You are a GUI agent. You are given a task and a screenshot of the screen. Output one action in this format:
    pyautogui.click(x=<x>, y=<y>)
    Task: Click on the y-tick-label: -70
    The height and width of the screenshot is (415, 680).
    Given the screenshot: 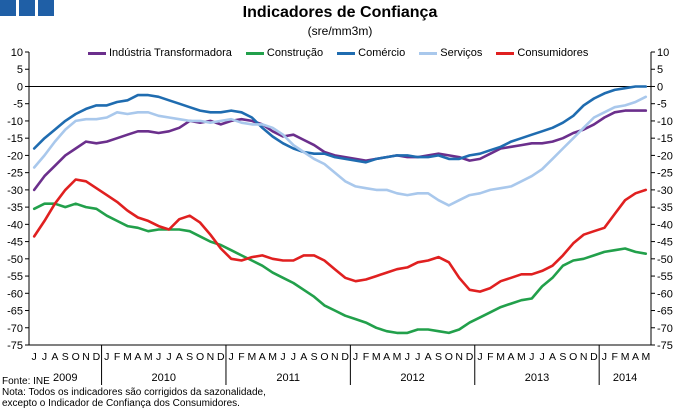 What is the action you would take?
    pyautogui.click(x=15, y=329)
    